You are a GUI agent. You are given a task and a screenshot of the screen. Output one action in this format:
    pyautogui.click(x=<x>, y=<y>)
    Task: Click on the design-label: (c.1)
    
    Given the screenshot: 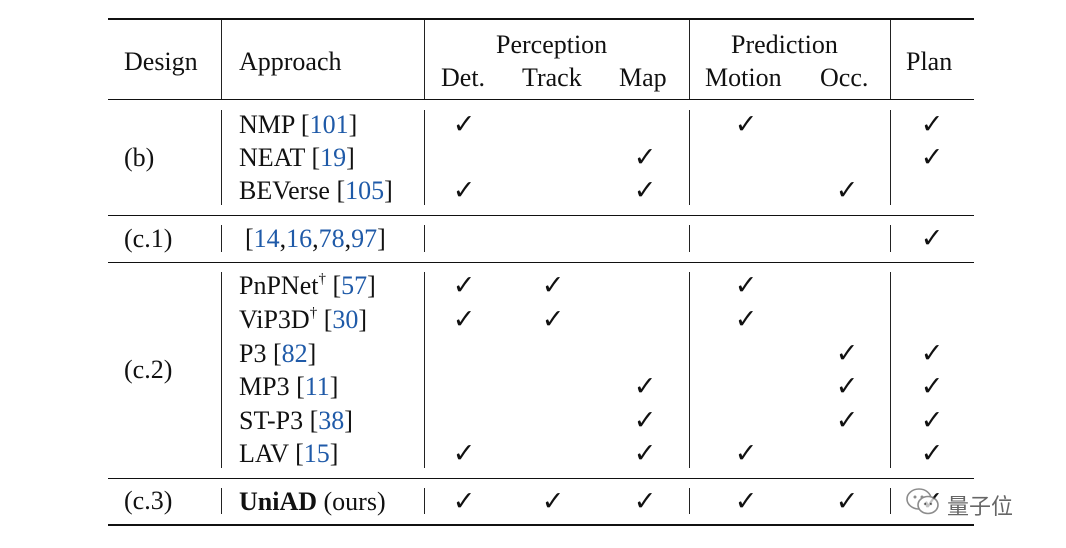 What is the action you would take?
    pyautogui.click(x=148, y=238)
    